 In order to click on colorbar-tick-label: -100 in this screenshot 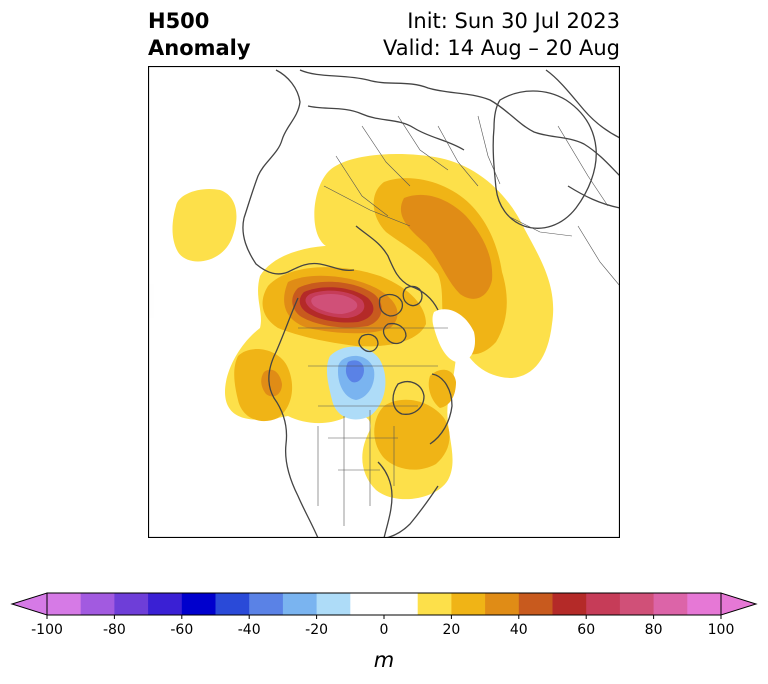, I will do `click(47, 630)`.